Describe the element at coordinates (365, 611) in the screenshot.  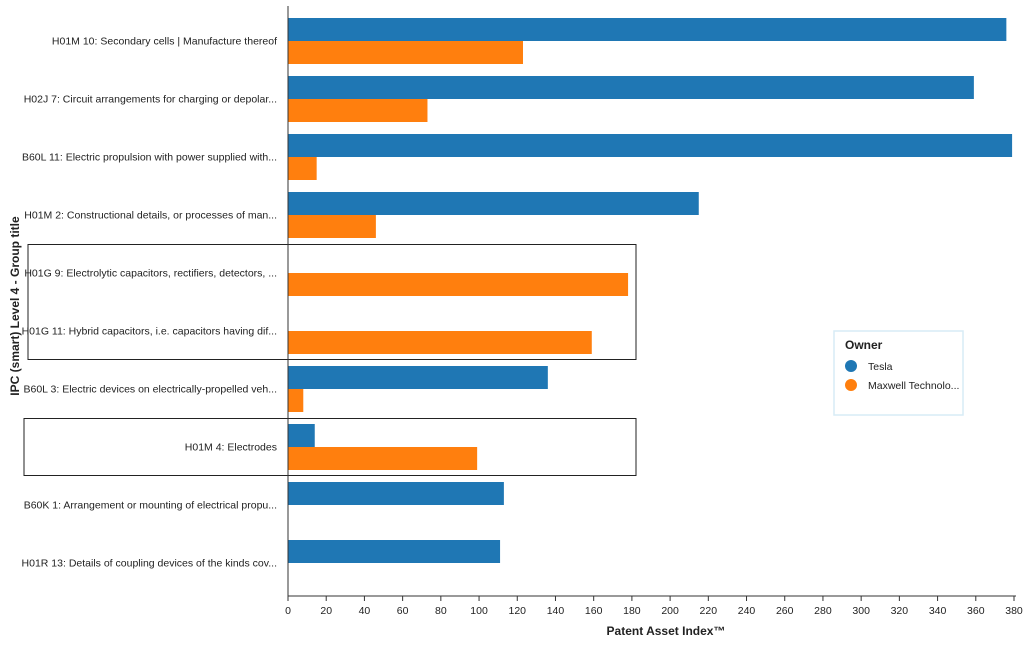
I see `x-tick-label: 40` at that location.